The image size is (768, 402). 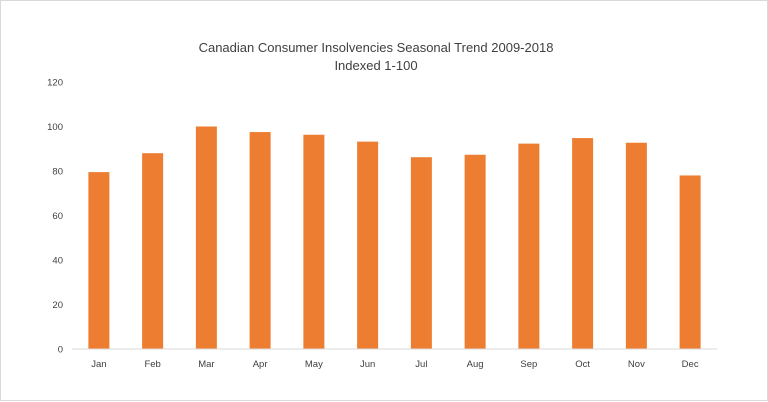 I want to click on x-tick-label: Aug, so click(x=475, y=364).